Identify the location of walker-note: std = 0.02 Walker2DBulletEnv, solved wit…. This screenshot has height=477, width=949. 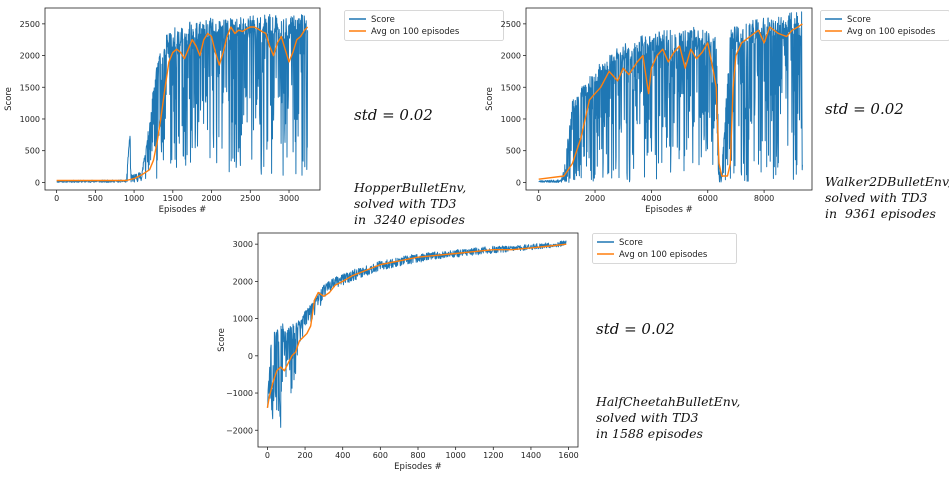
(887, 151).